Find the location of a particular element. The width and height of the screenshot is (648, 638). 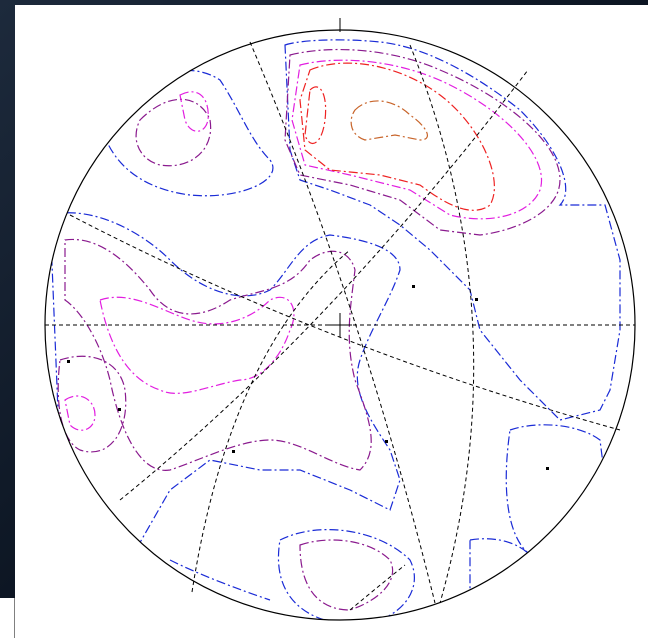

contour-red is located at coordinates (397, 136).